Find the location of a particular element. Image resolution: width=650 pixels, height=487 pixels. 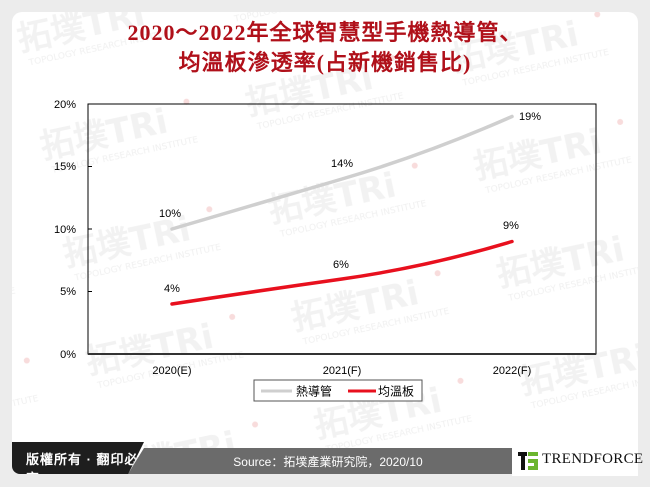

legend-label-heat-pipe: 熱導管 is located at coordinates (314, 391).